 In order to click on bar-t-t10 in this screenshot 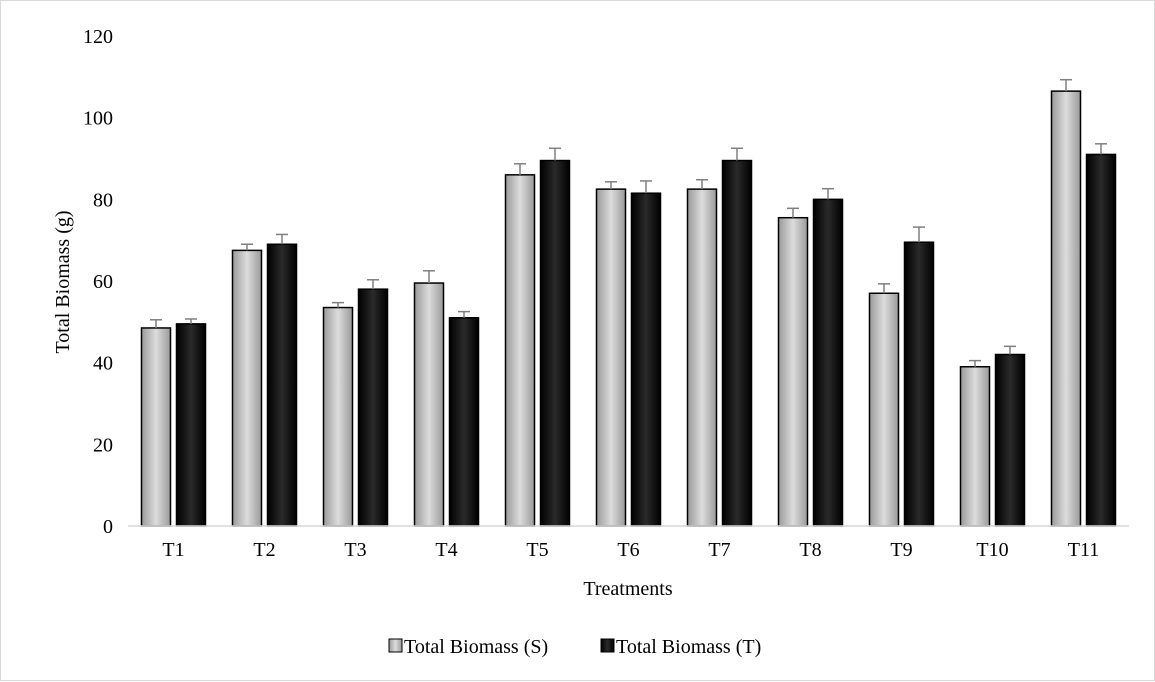, I will do `click(1010, 440)`.